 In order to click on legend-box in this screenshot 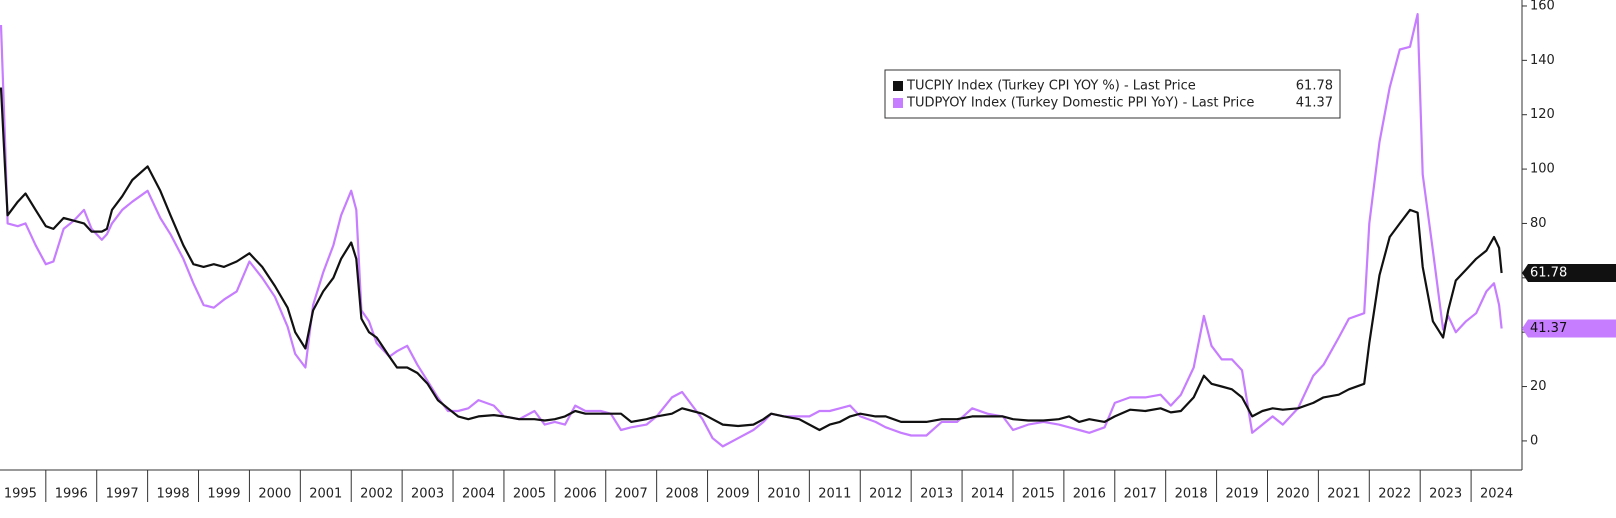, I will do `click(1112, 94)`.